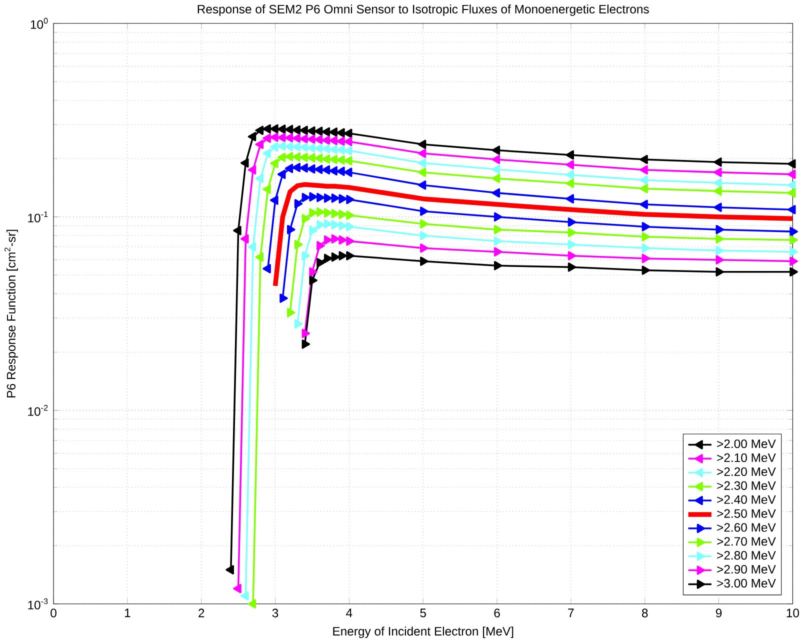 The image size is (804, 643). Describe the element at coordinates (38, 604) in the screenshot. I see `y-tick-label: 10$^{-3}$` at that location.